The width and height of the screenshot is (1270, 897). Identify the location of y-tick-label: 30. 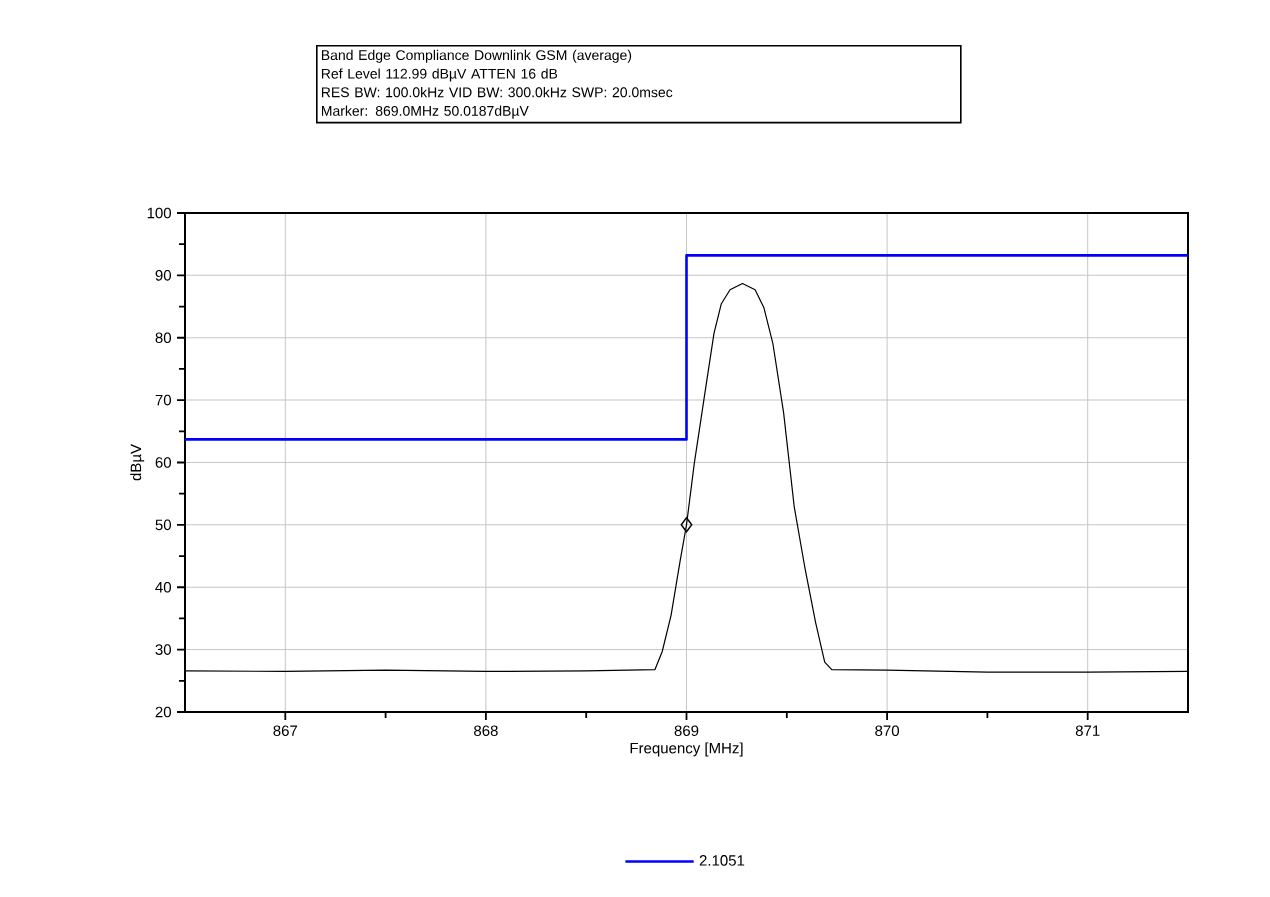
(163, 649).